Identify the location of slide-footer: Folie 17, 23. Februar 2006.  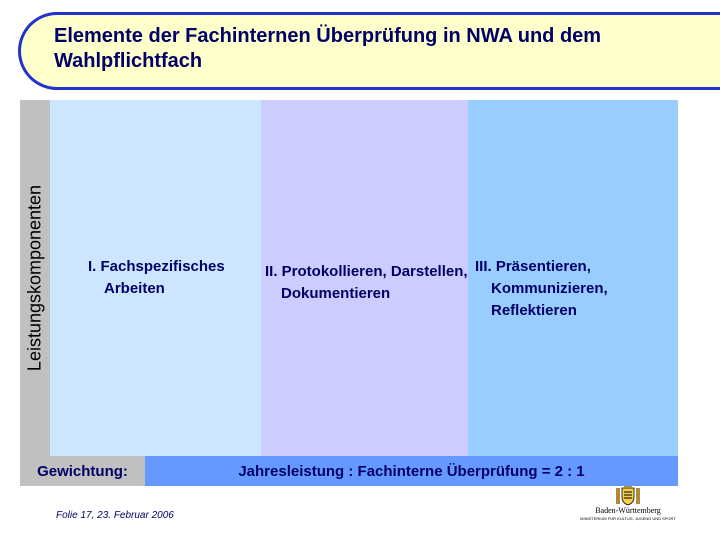
(115, 515).